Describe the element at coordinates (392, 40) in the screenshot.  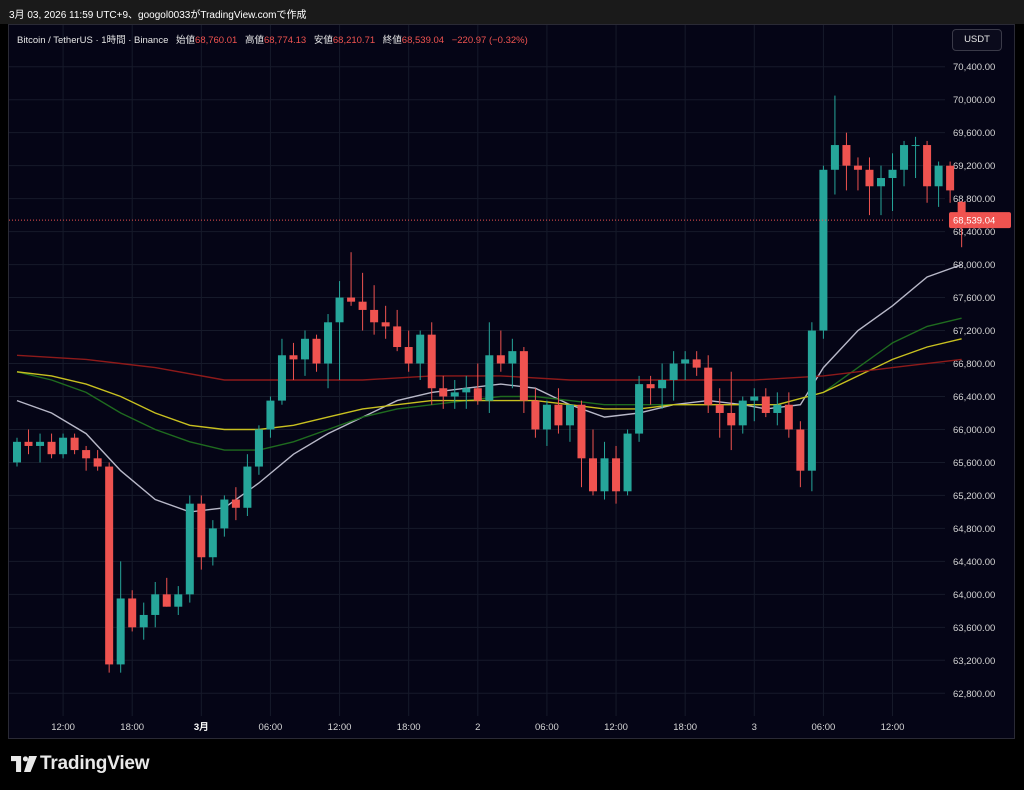
I see `close-label: 終値` at that location.